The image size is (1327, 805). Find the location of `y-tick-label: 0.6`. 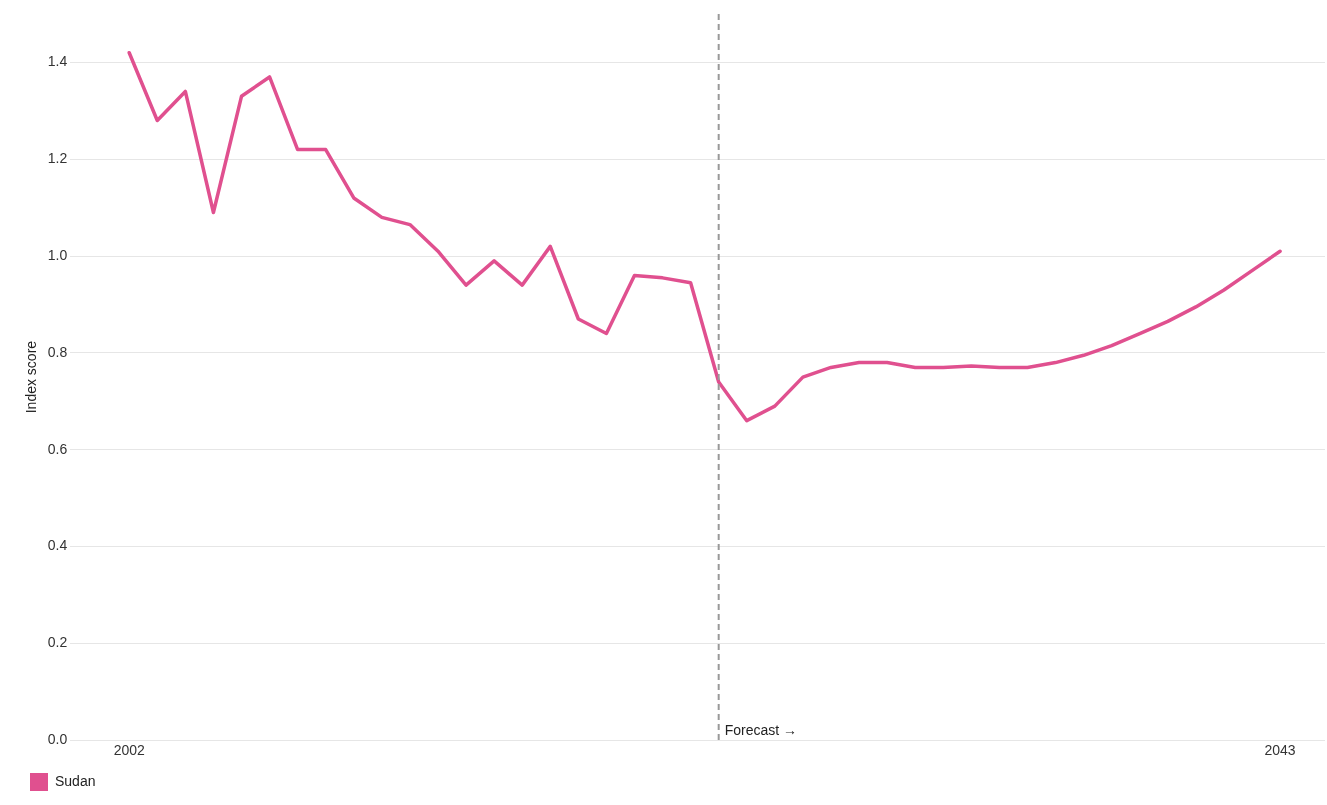

y-tick-label: 0.6 is located at coordinates (57, 448).